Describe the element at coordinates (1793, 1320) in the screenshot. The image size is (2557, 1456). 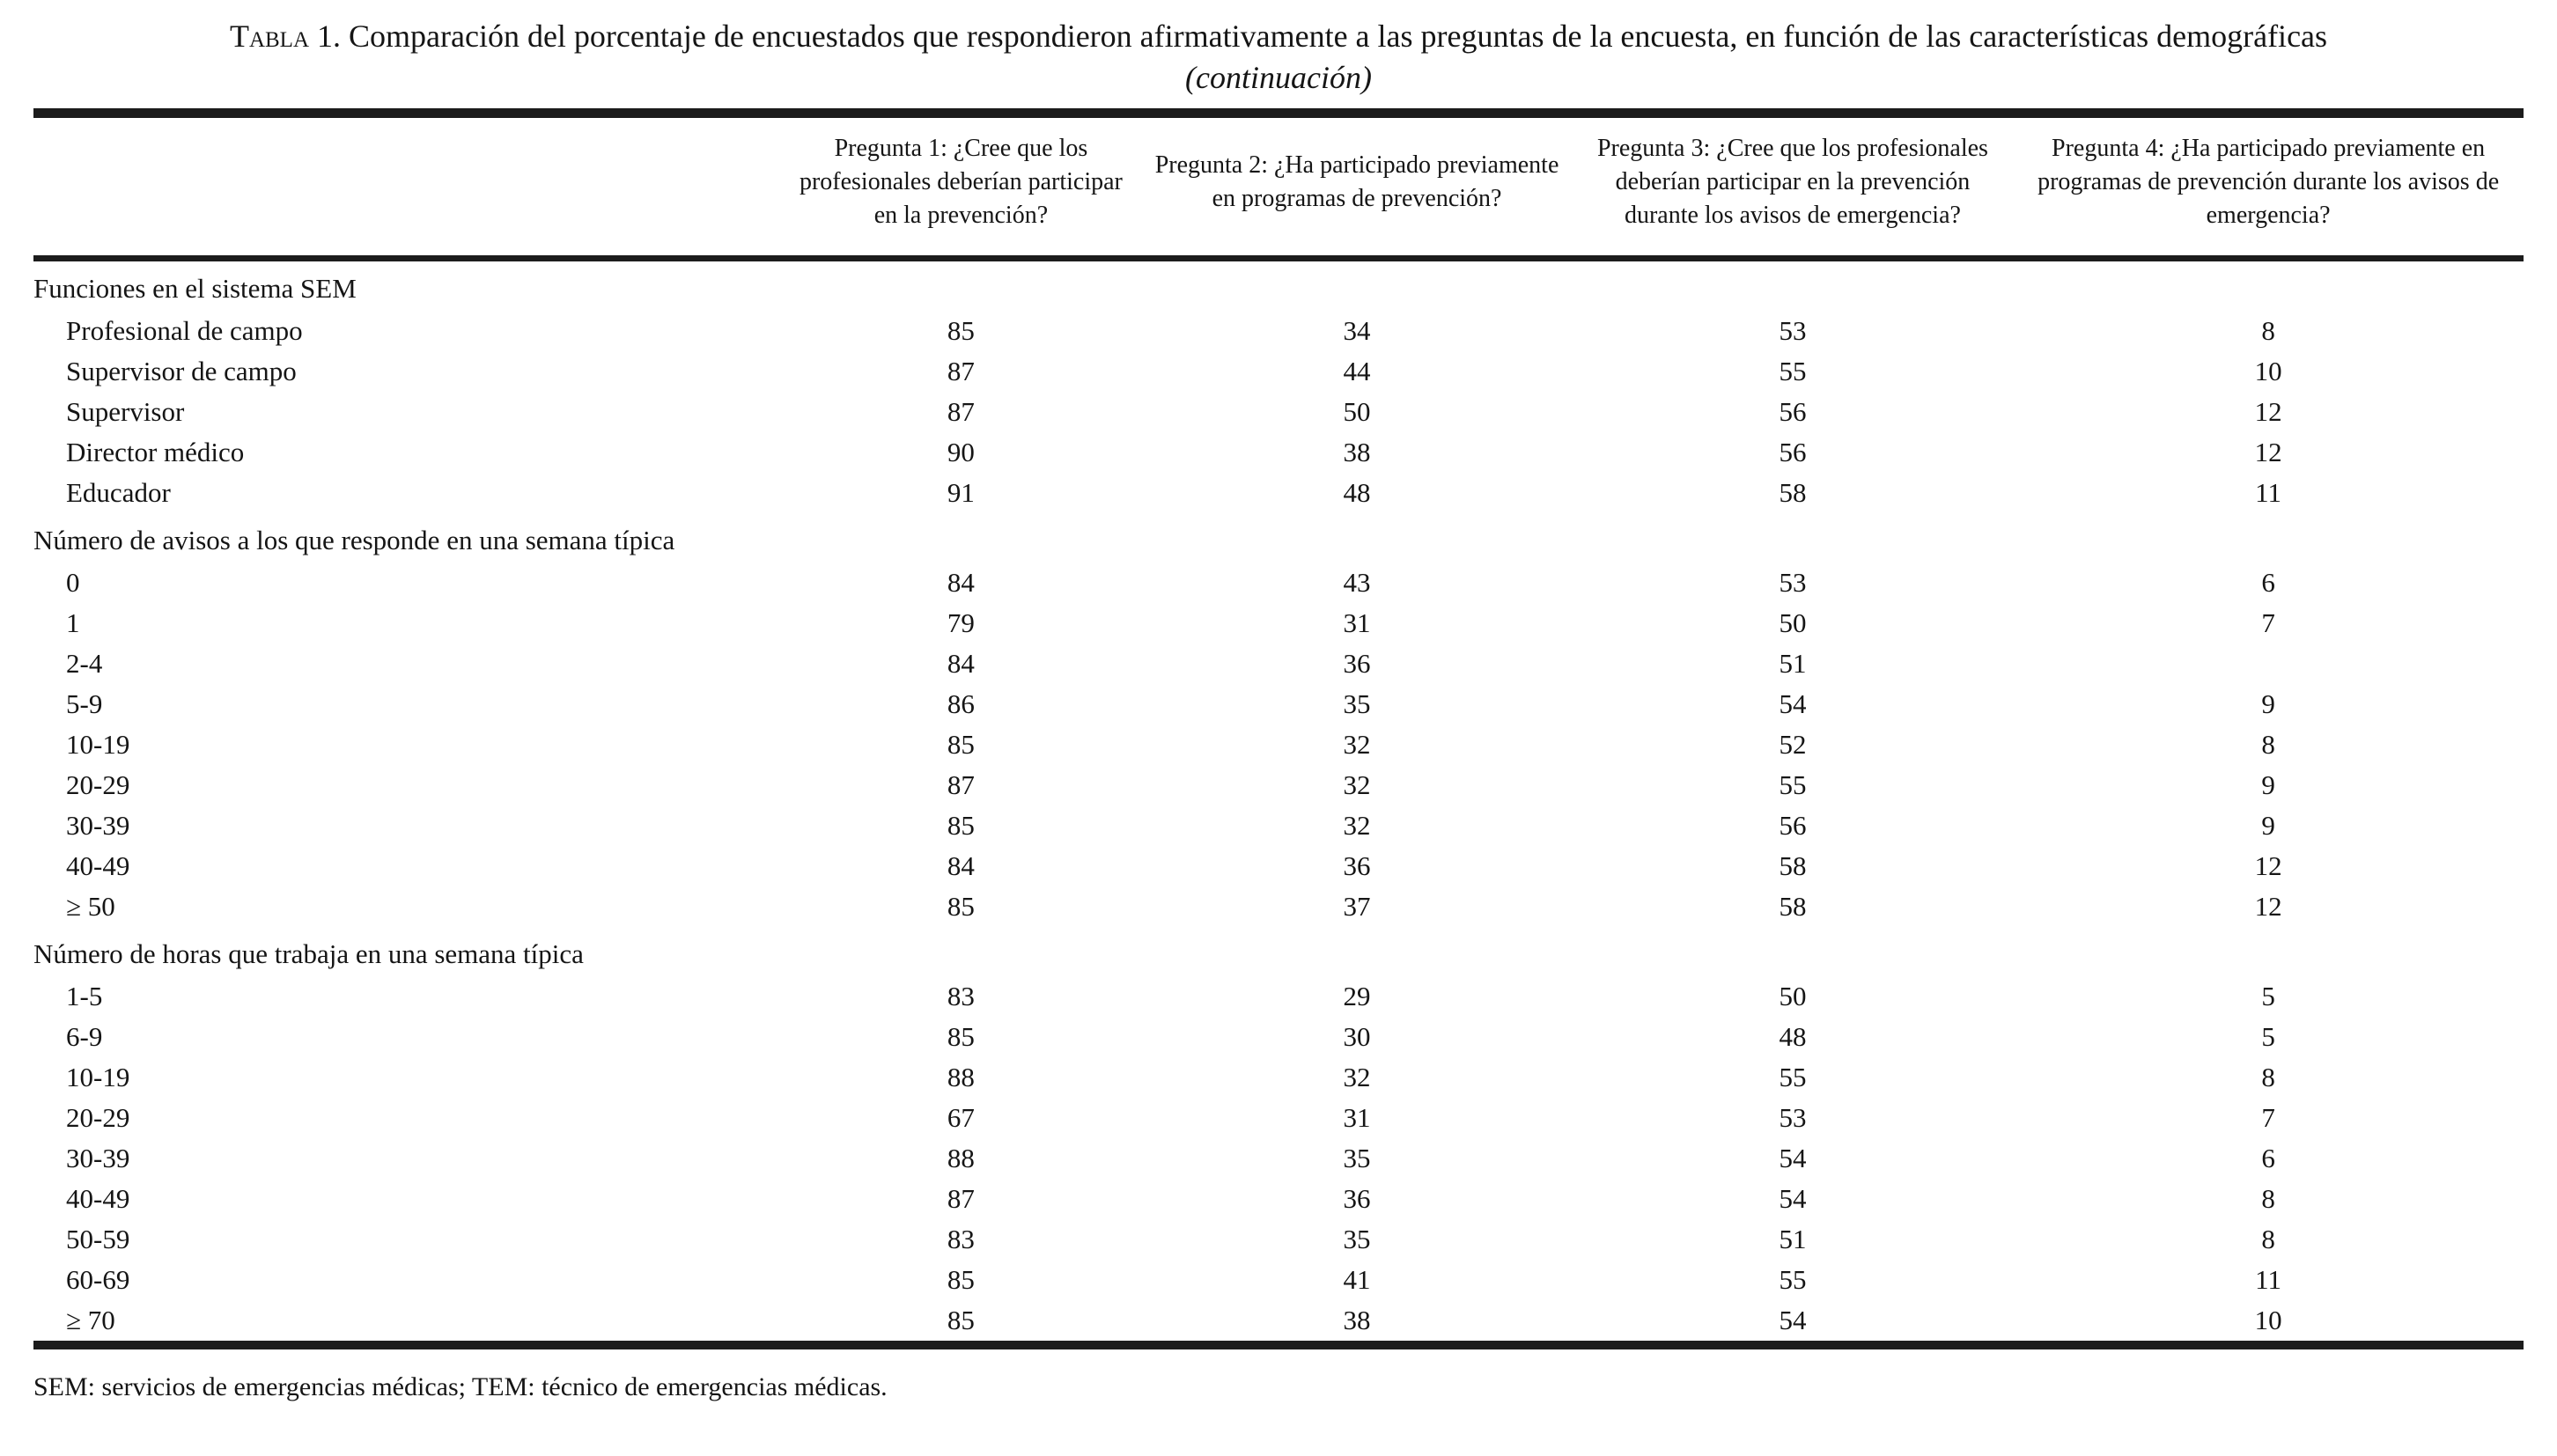
I see `cell-value: 54` at that location.